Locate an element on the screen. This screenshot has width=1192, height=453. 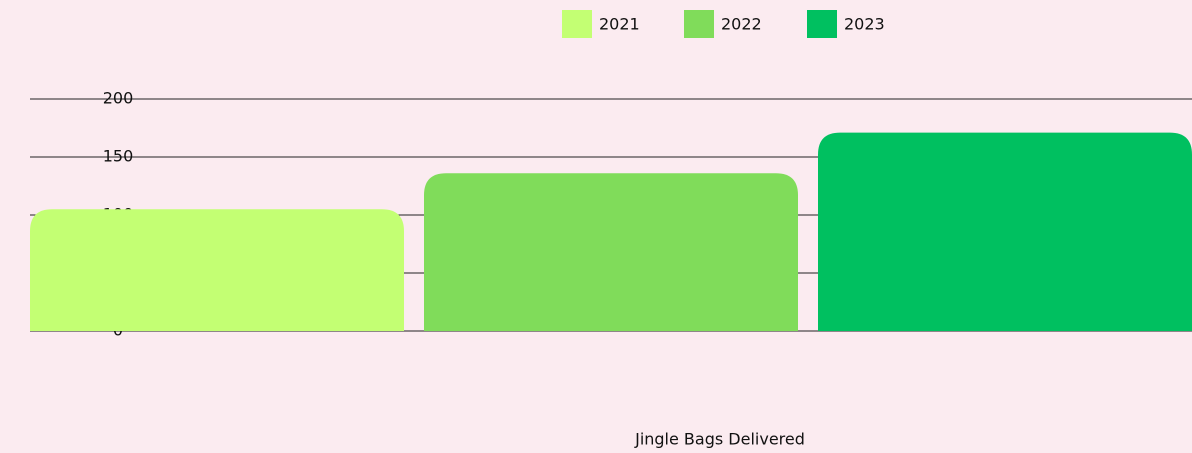
x-tick-label: Jingle Bags Delivered is located at coordinates (719, 439).